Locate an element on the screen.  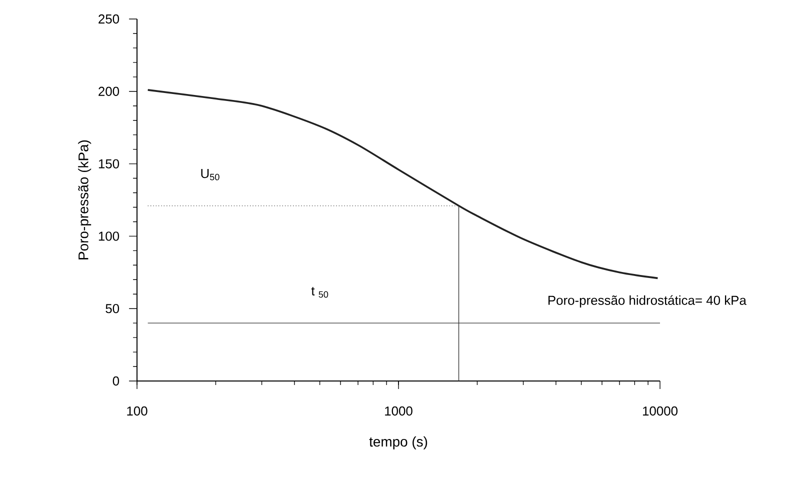
y-tick-label: 150 is located at coordinates (109, 163).